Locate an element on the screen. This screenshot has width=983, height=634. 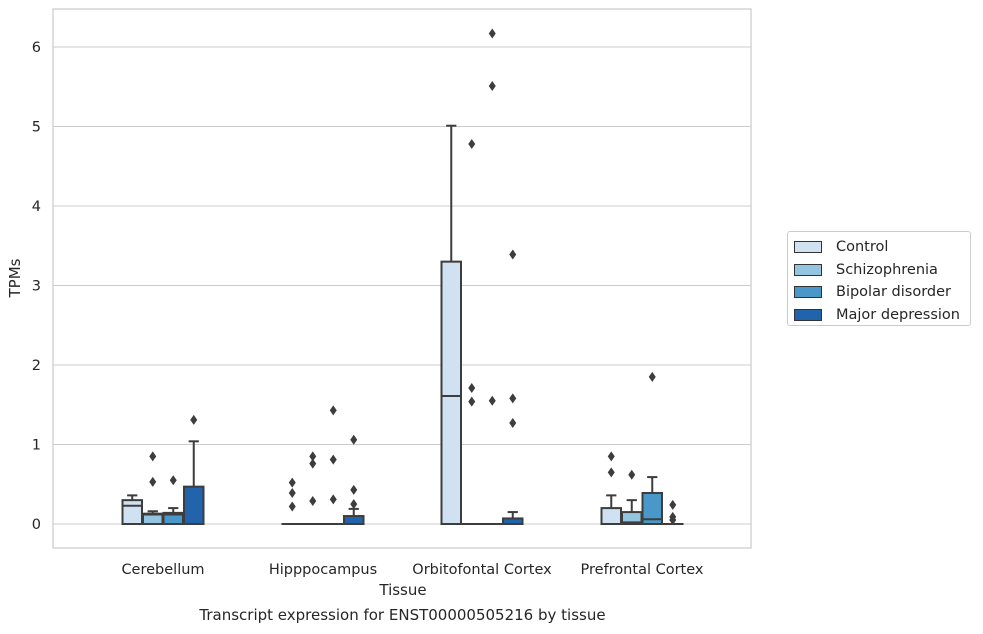
box-major-depression-cerebellum is located at coordinates (194, 483).